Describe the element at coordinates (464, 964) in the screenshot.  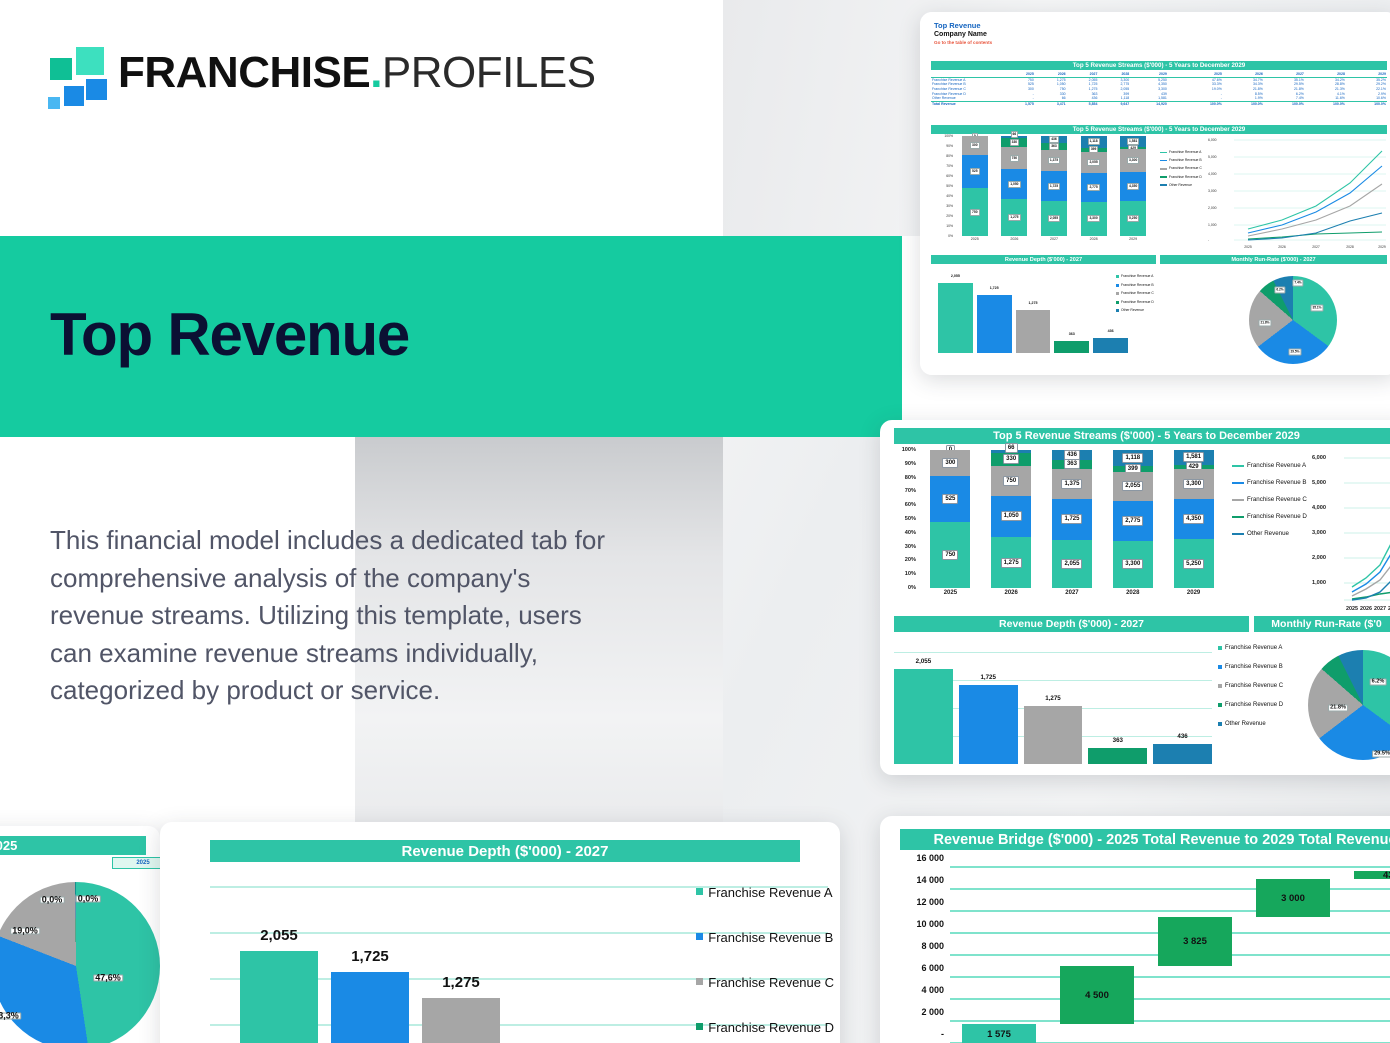
I see `revenue-depth-bars: 2,055 1,725 1,275` at that location.